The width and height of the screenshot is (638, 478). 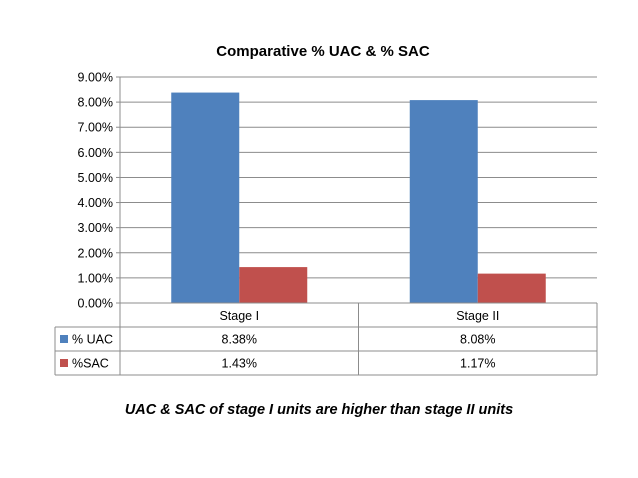 I want to click on y-tick-label: 7.00%, so click(x=95, y=128).